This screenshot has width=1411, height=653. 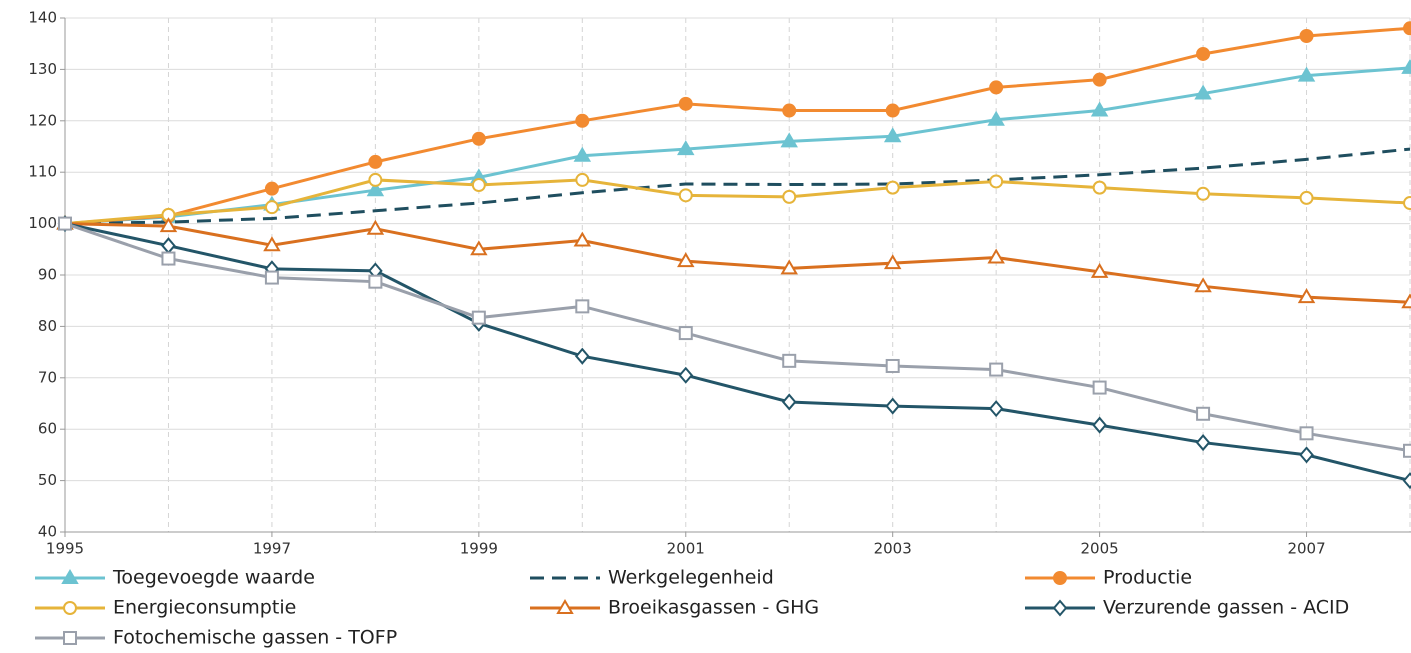 I want to click on legend-item: Toegevoegde waarde, so click(x=175, y=578).